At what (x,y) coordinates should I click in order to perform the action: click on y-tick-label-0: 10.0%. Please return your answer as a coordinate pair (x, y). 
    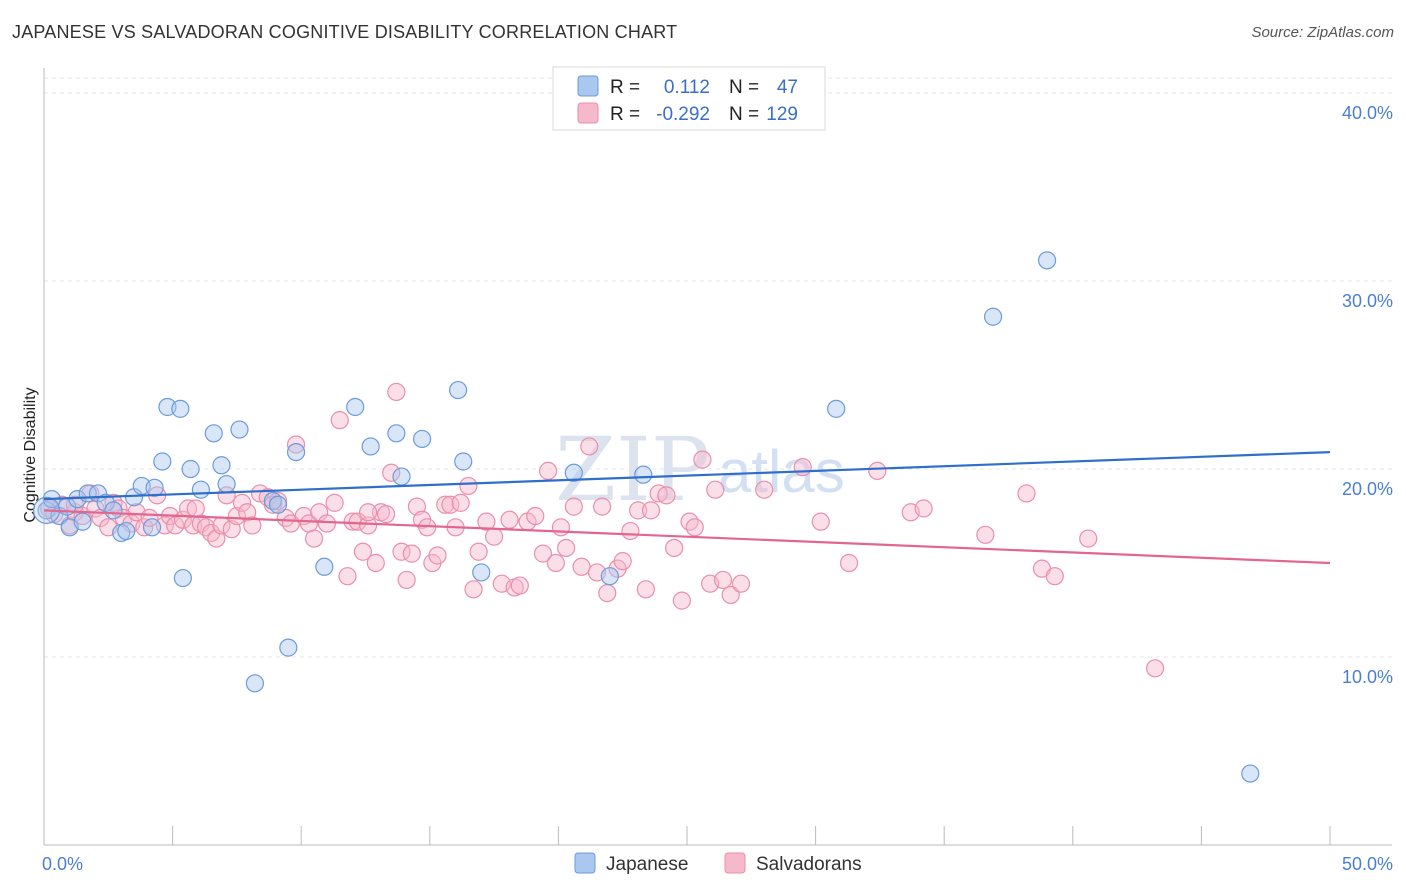
    Looking at the image, I should click on (1367, 677).